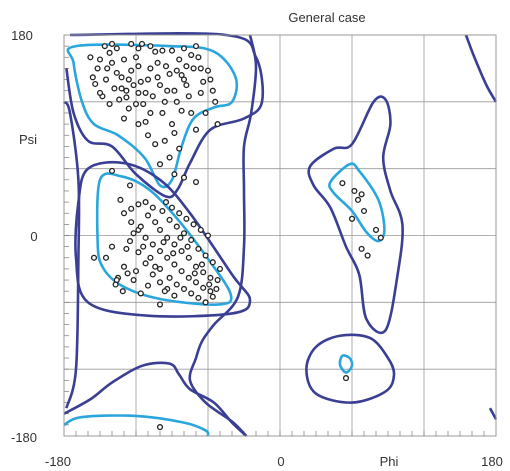 This screenshot has height=471, width=510. Describe the element at coordinates (280, 461) in the screenshot. I see `x-tick-label-middle: 0` at that location.